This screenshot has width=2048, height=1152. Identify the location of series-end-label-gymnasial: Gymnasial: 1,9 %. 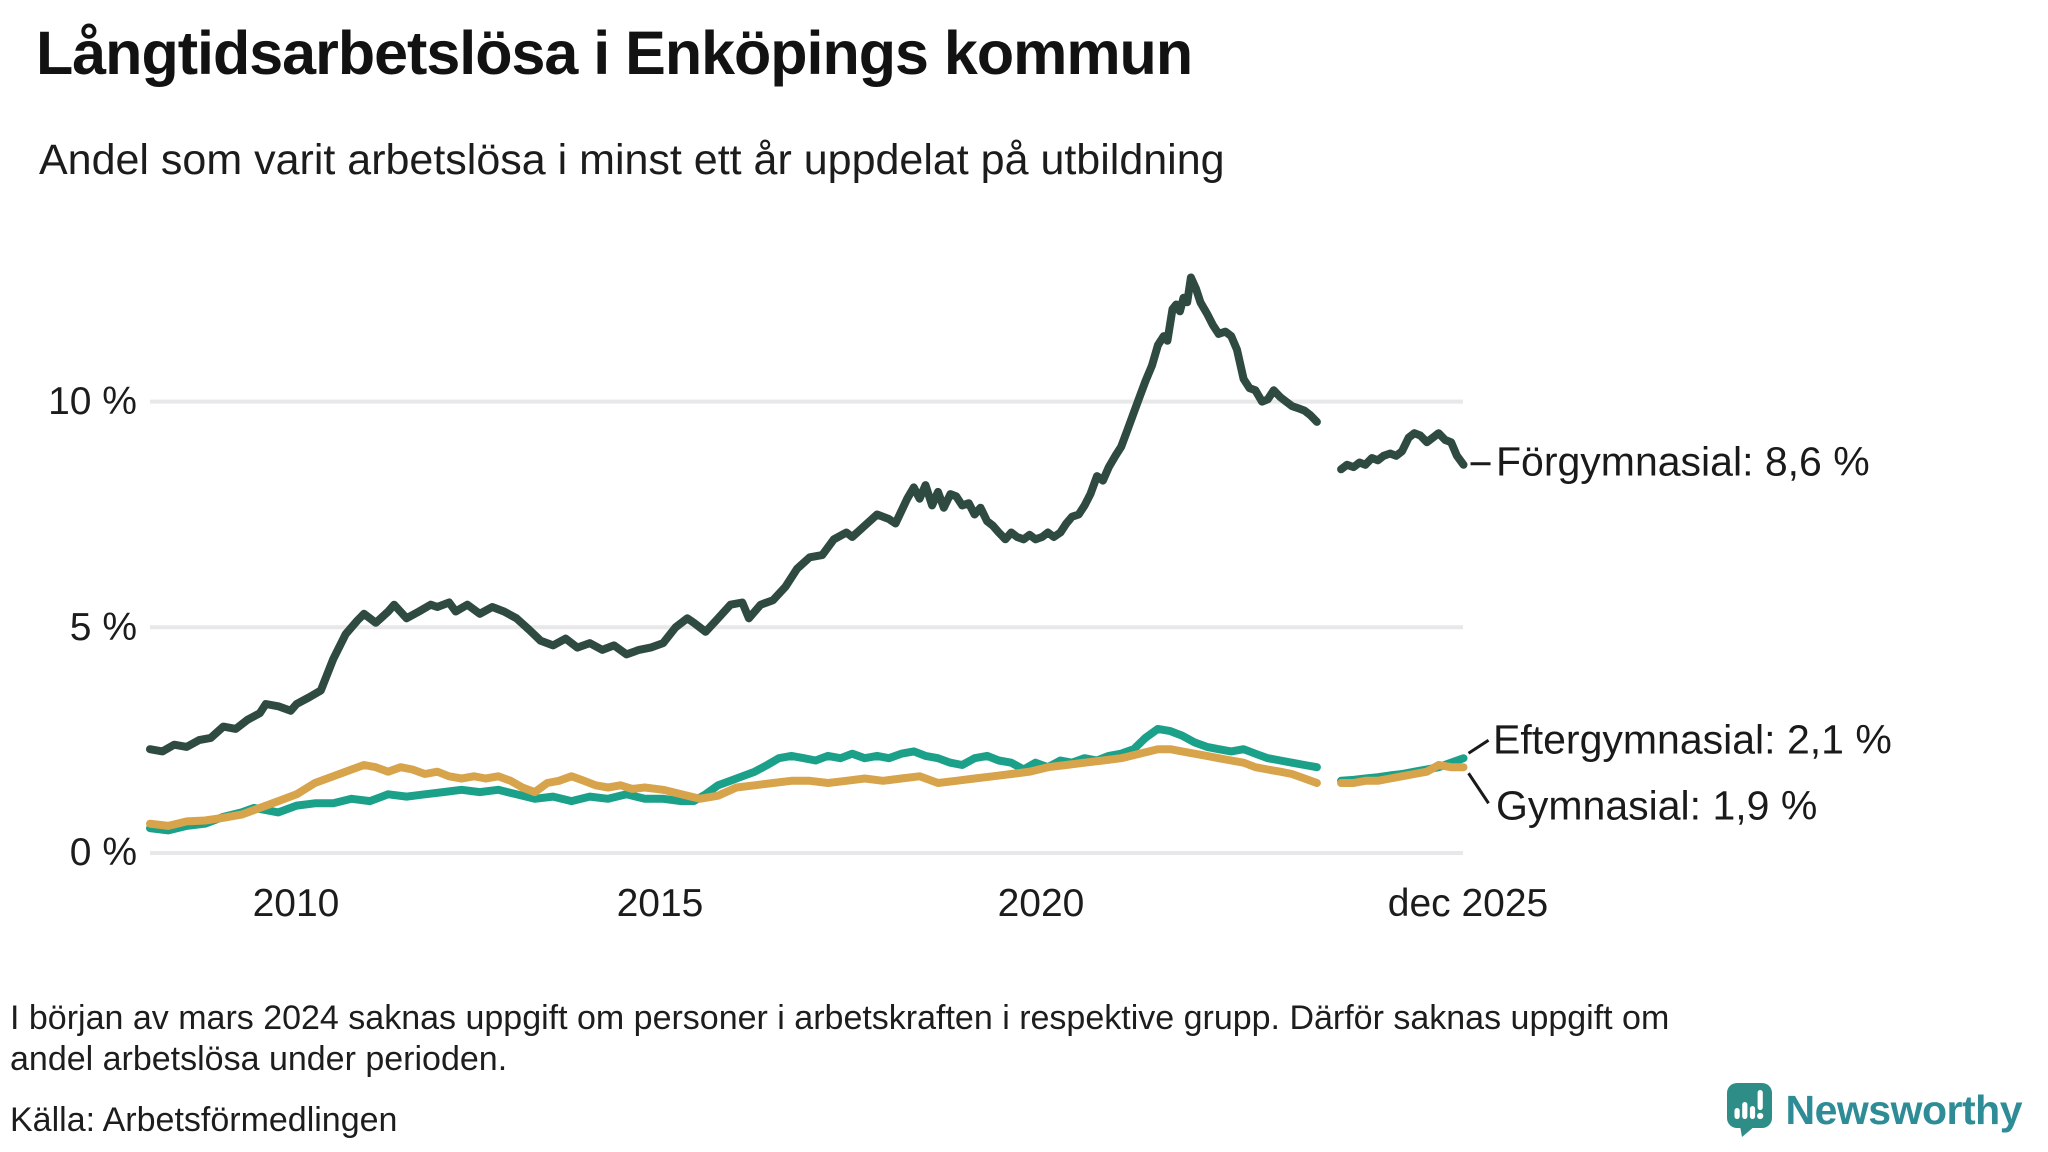
(1657, 805).